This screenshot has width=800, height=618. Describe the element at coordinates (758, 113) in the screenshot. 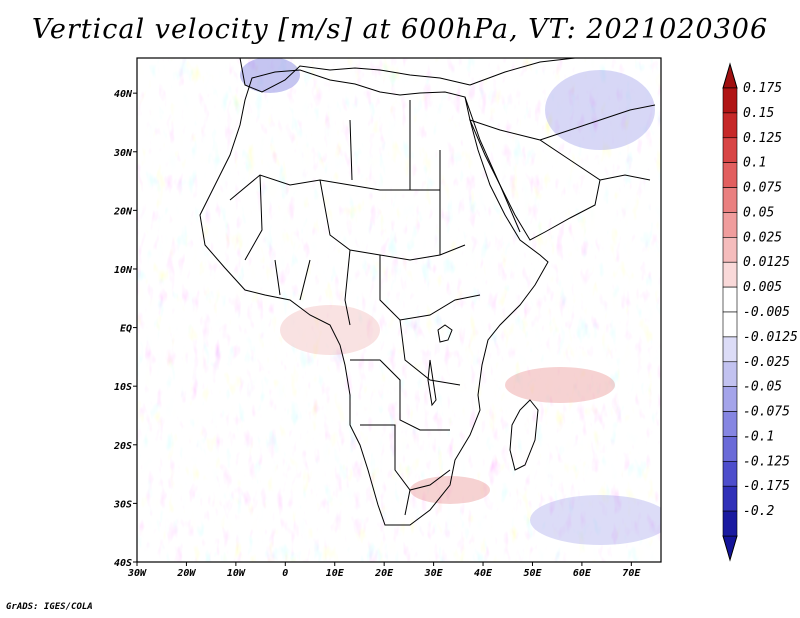

I see `colorbar-label: 0.15` at that location.